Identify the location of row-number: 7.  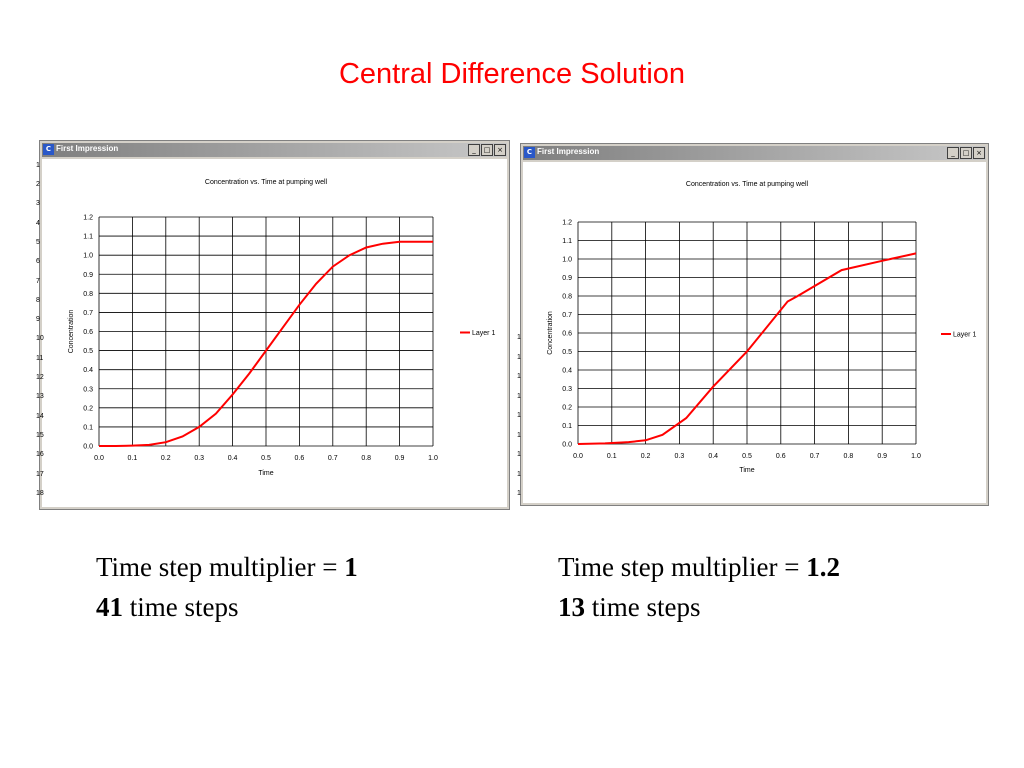
(38, 281).